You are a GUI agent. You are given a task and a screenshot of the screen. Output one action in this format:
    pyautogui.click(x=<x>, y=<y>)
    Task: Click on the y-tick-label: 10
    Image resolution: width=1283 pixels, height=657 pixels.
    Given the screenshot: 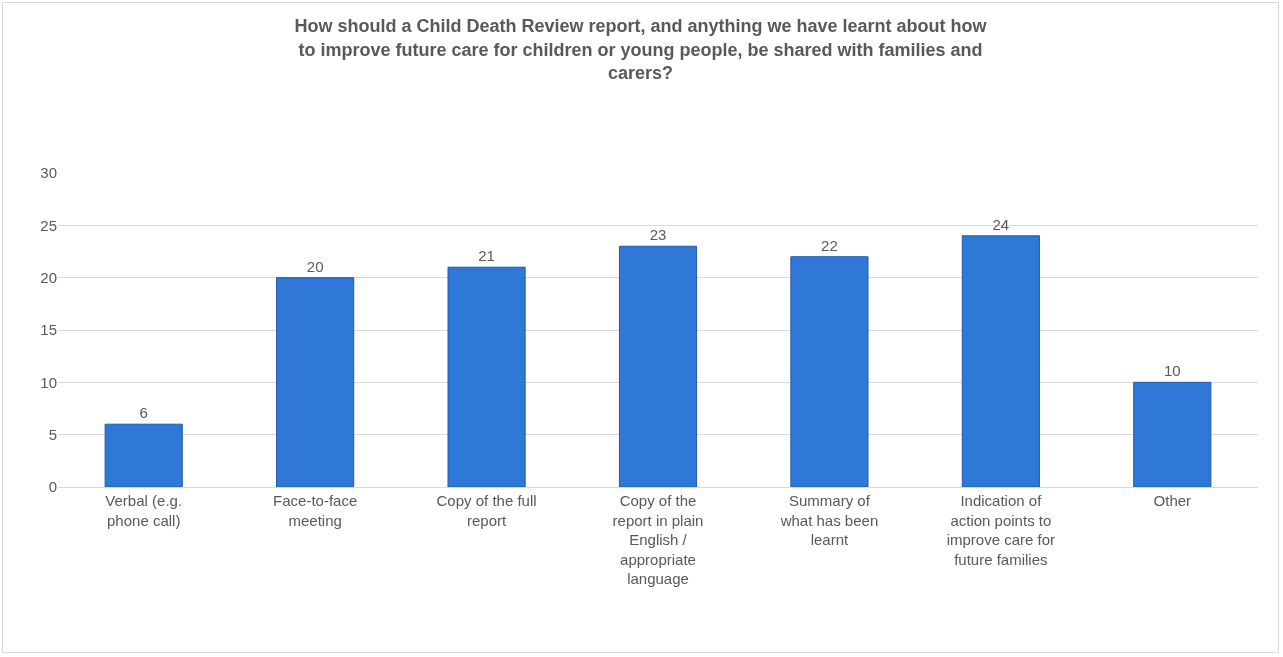 What is the action you would take?
    pyautogui.click(x=48, y=382)
    